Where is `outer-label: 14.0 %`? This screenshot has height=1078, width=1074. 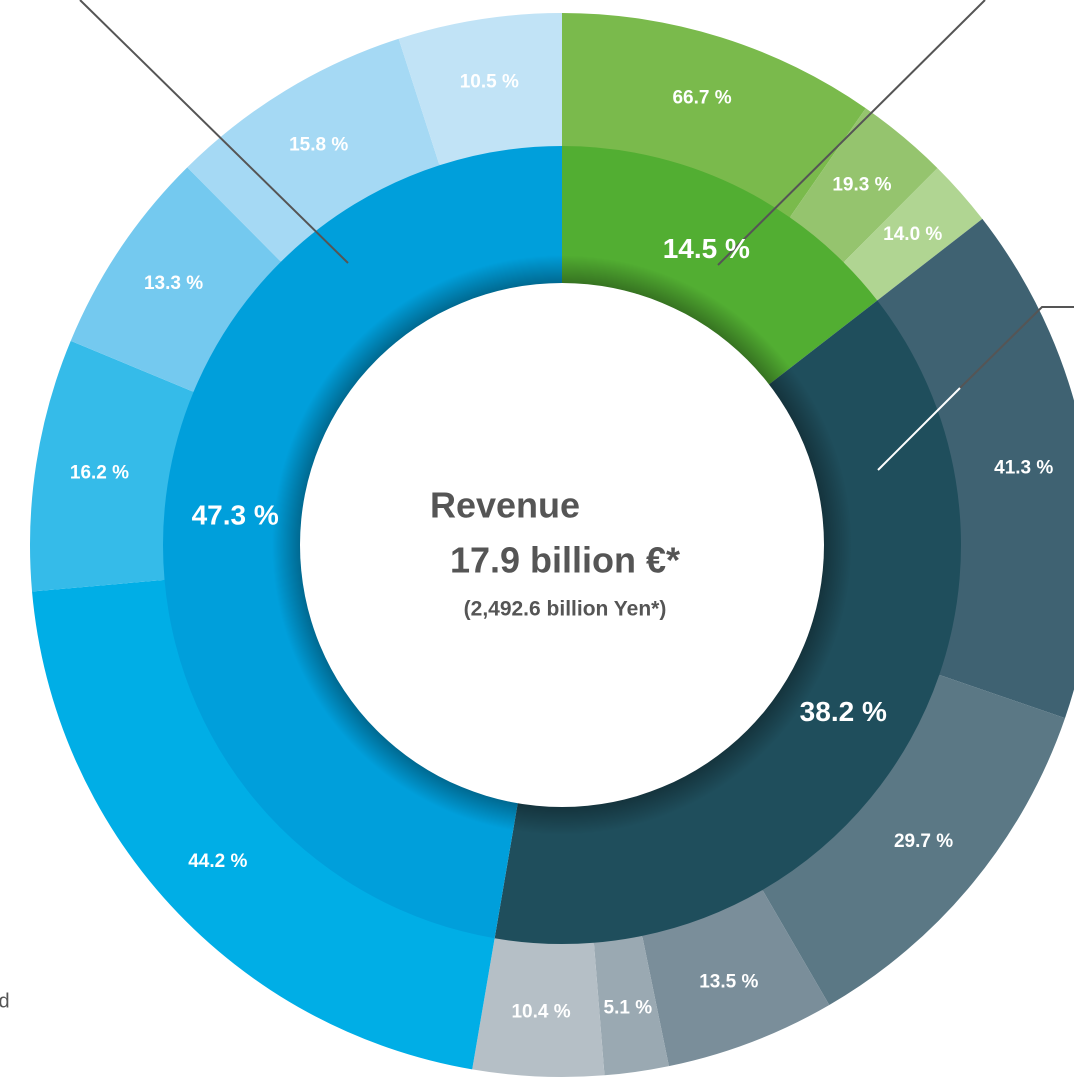
outer-label: 14.0 % is located at coordinates (912, 234).